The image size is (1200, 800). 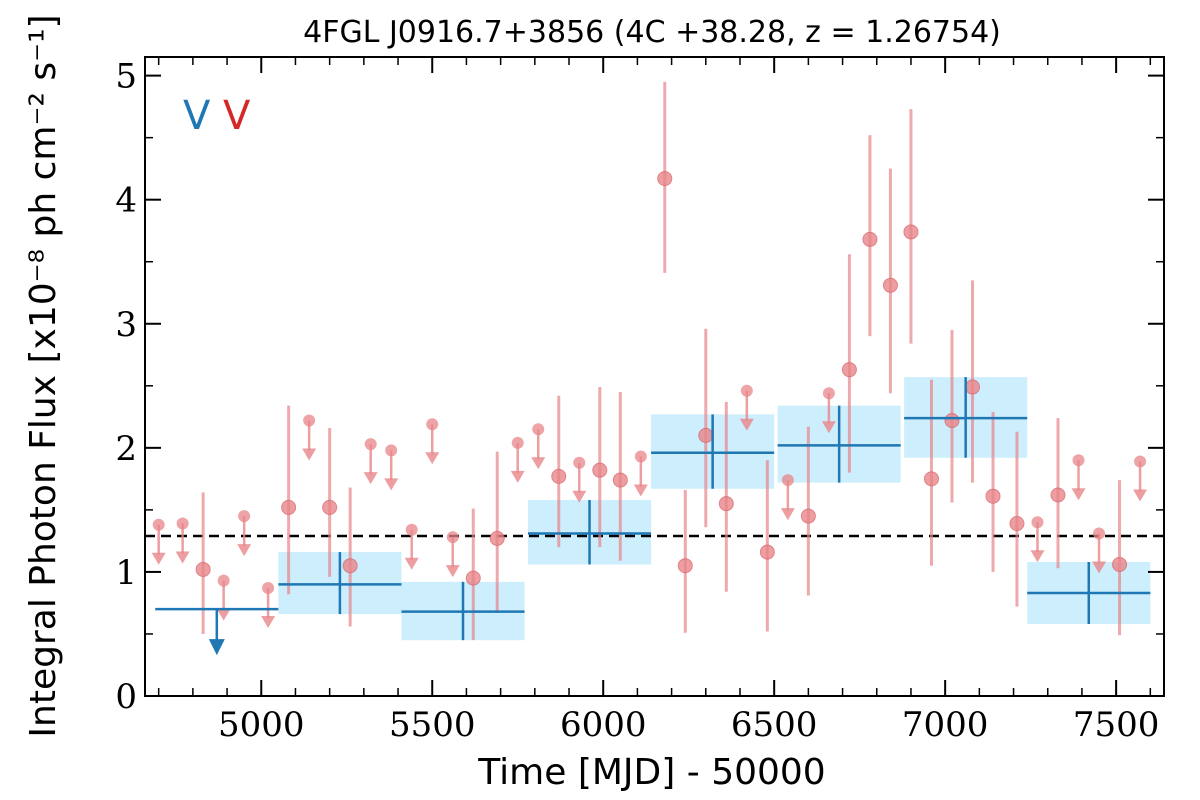 What do you see at coordinates (651, 772) in the screenshot?
I see `x-axis-title: Time [MJD] - 50000` at bounding box center [651, 772].